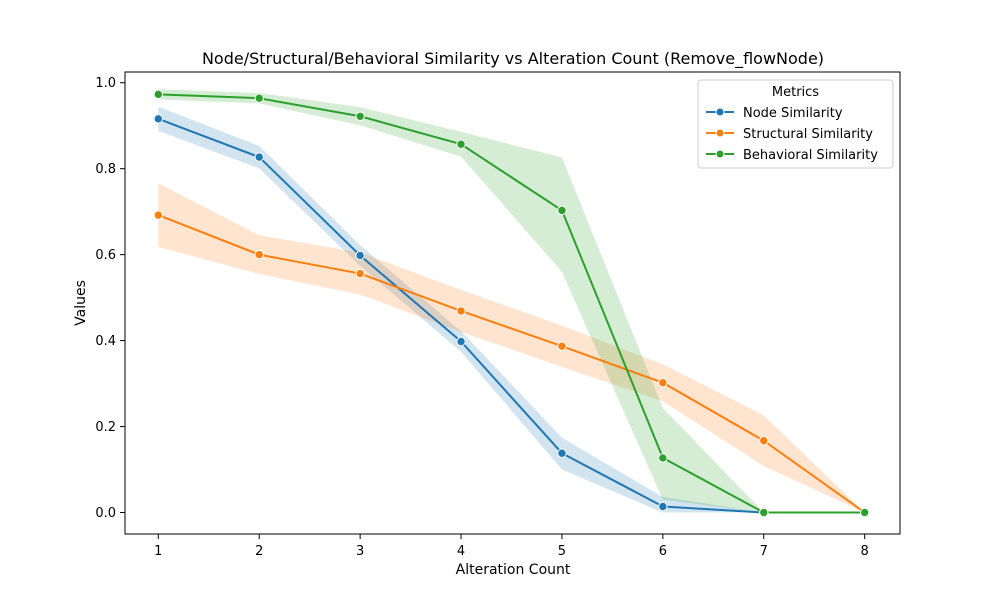 The width and height of the screenshot is (1000, 600). I want to click on x-tick-label: 5, so click(562, 551).